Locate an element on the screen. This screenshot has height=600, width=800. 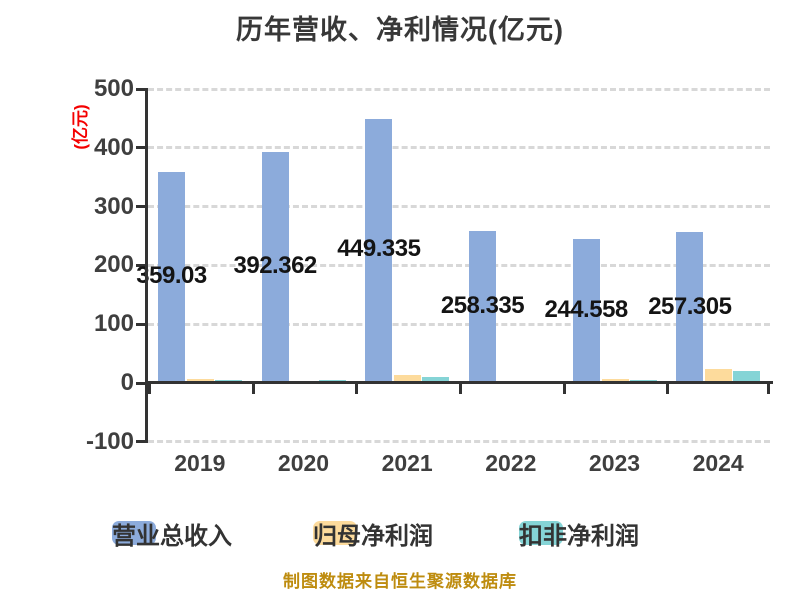
bar-营业总收入-2020 is located at coordinates (275, 267).